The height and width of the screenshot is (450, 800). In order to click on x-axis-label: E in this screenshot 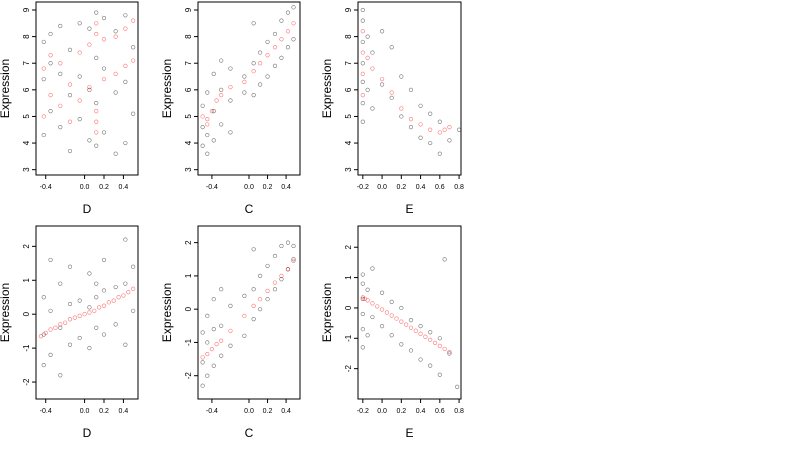, I will do `click(409, 433)`.